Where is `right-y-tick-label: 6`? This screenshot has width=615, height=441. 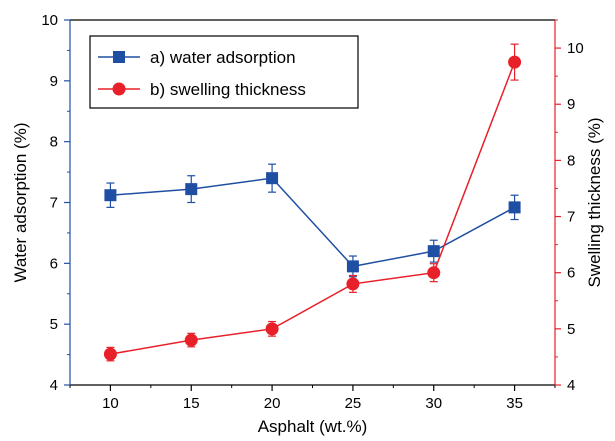
right-y-tick-label: 6 is located at coordinates (571, 273).